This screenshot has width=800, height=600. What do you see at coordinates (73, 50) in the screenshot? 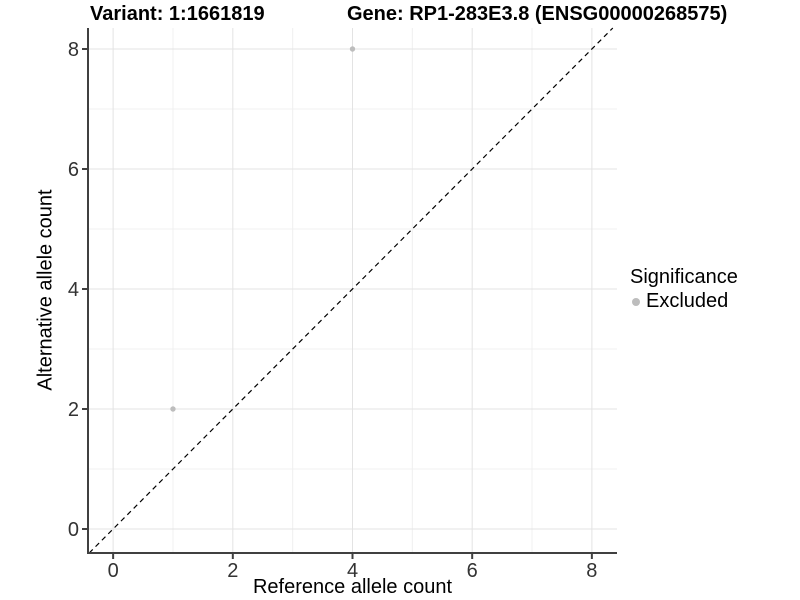
I see `y-tick-label: 8` at bounding box center [73, 50].